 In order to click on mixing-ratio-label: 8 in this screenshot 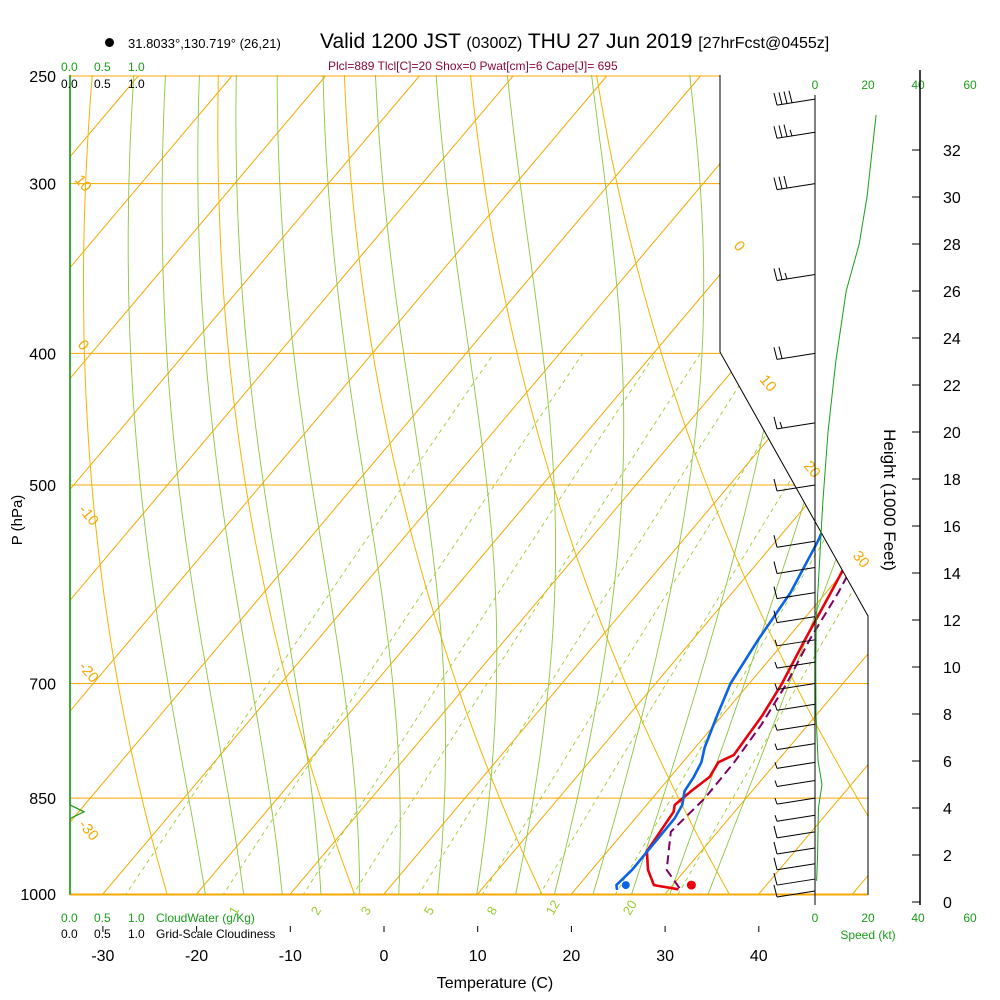, I will do `click(492, 911)`.